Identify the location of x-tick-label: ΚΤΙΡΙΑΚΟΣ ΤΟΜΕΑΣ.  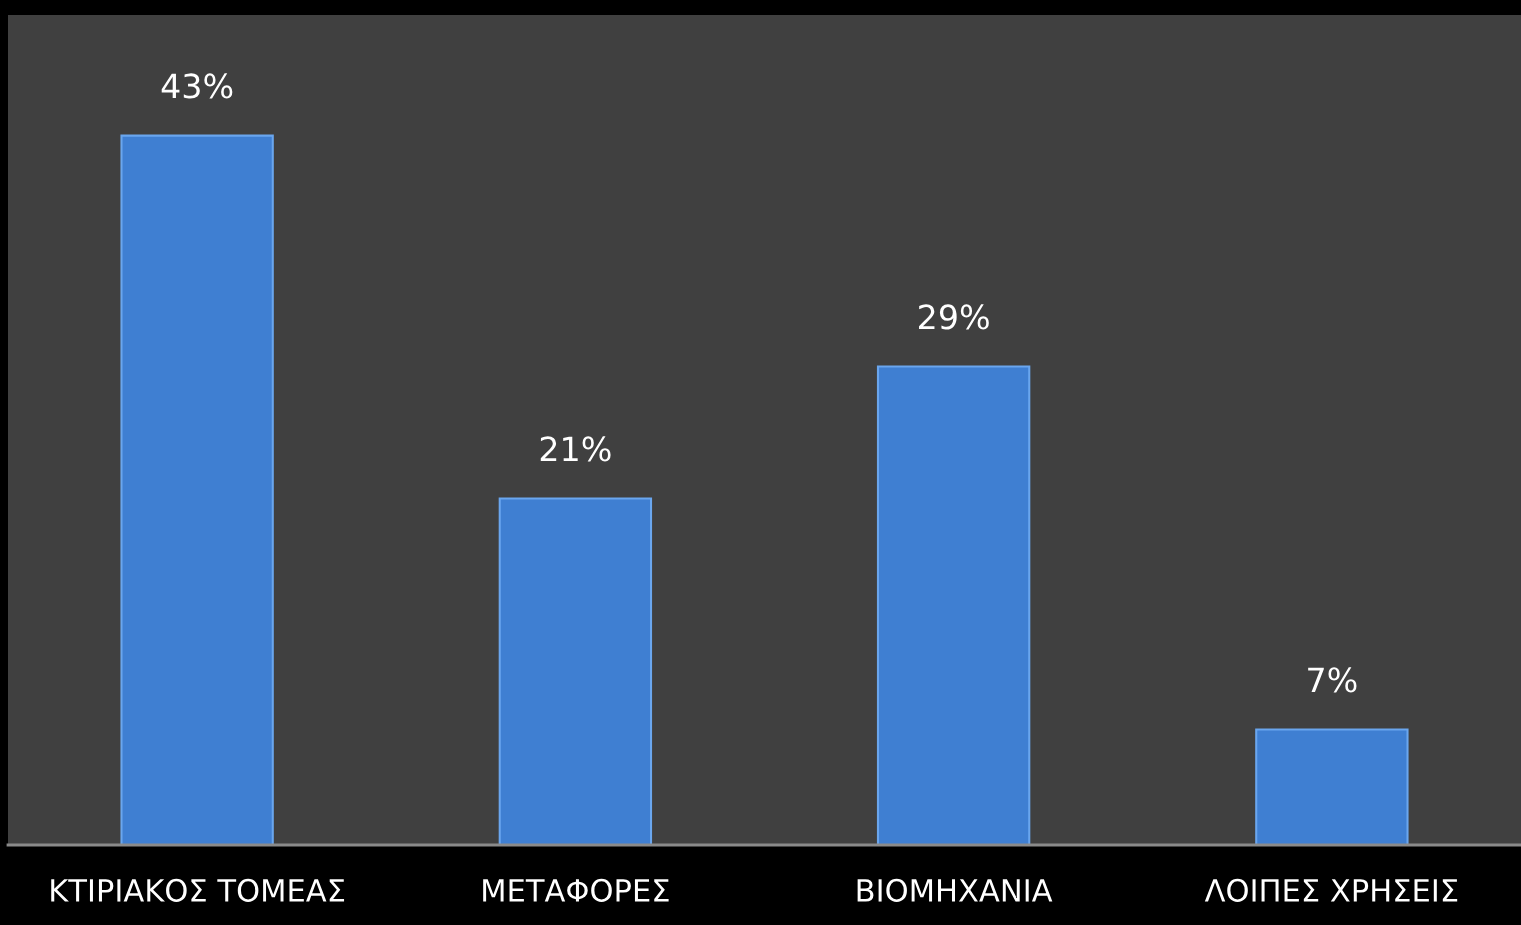
(198, 890).